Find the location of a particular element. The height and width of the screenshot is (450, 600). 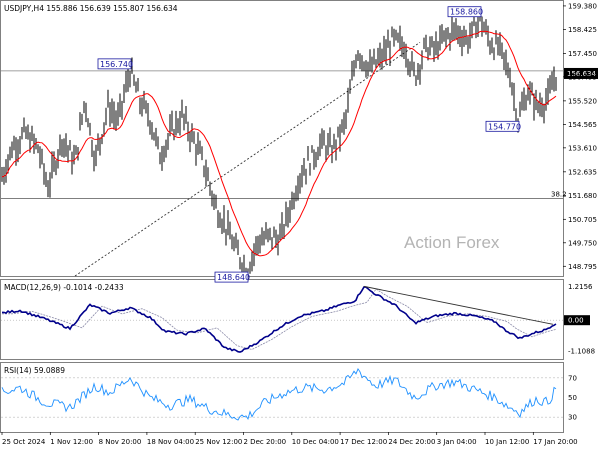

macd-signal-line is located at coordinates (279, 319).